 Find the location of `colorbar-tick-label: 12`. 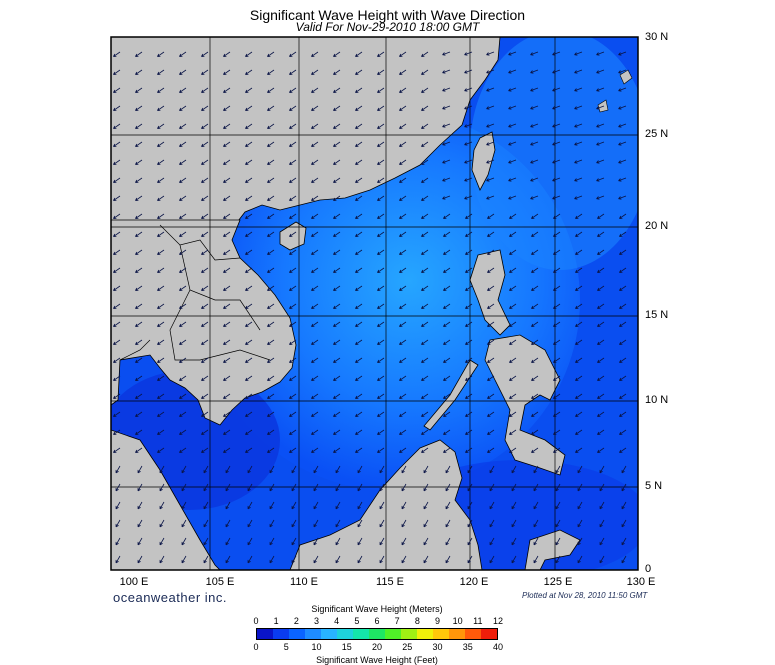

colorbar-tick-label: 12 is located at coordinates (498, 621).